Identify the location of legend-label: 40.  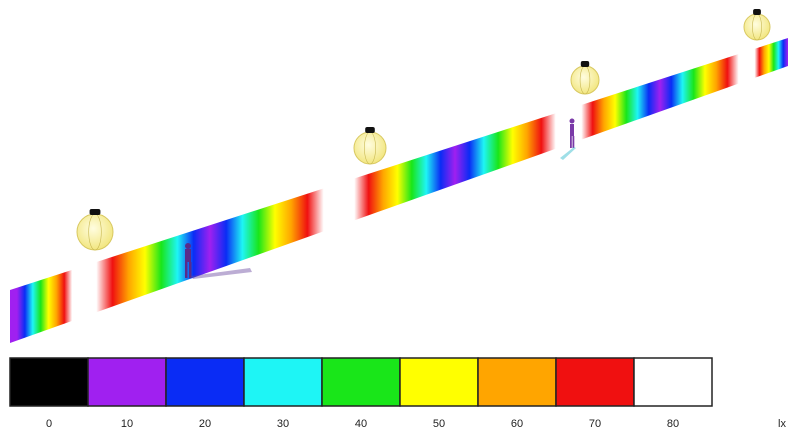
(361, 424).